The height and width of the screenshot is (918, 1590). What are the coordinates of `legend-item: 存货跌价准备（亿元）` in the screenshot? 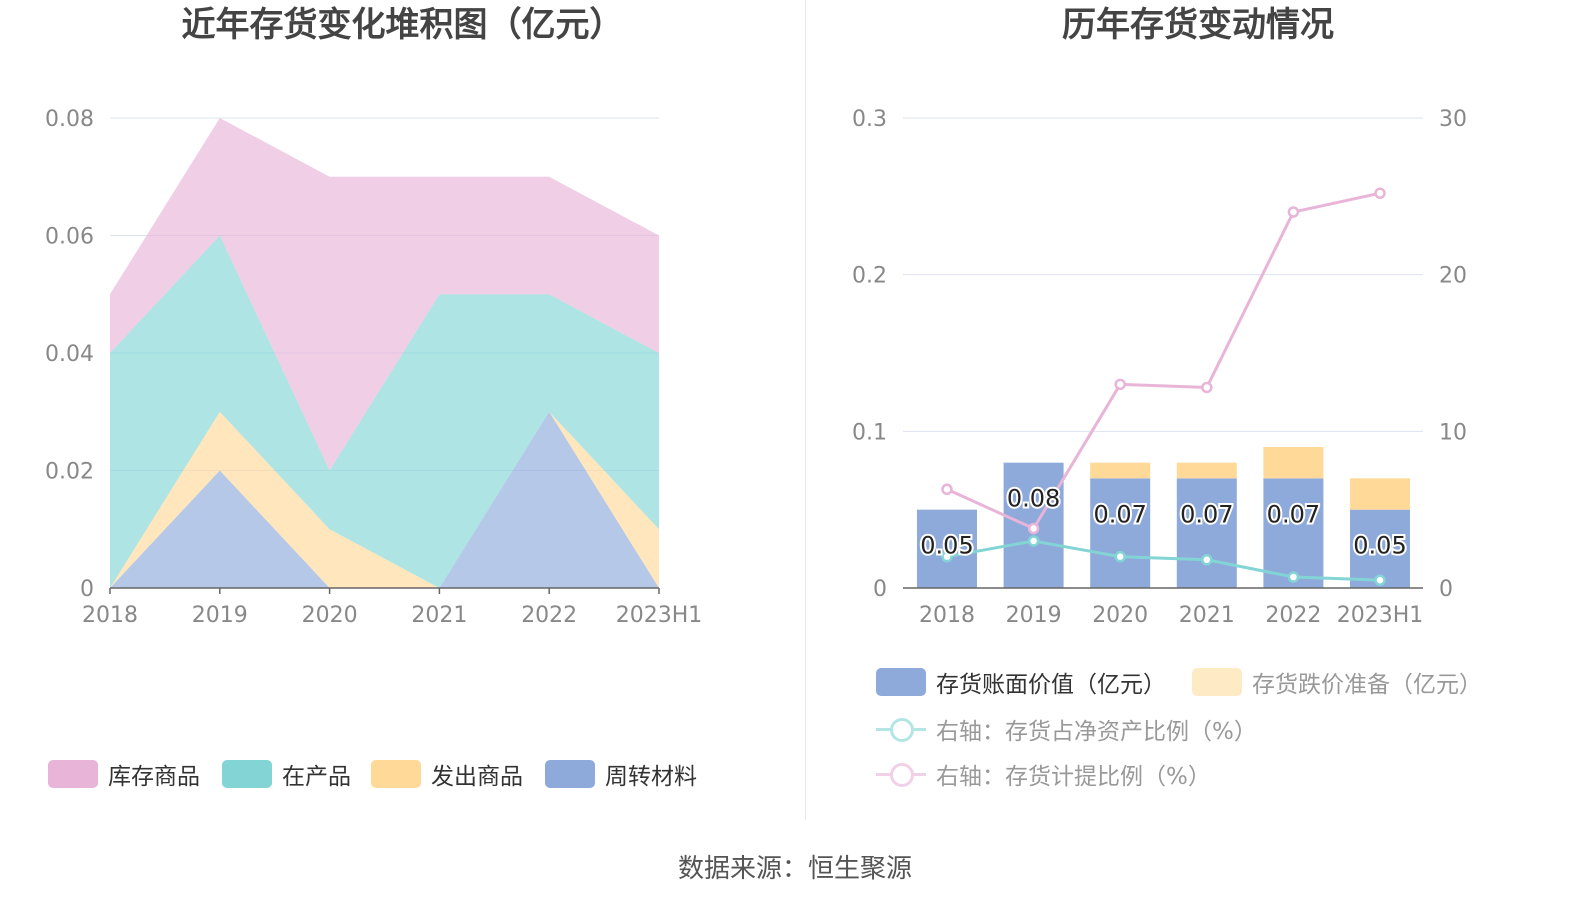 It's located at (1337, 682).